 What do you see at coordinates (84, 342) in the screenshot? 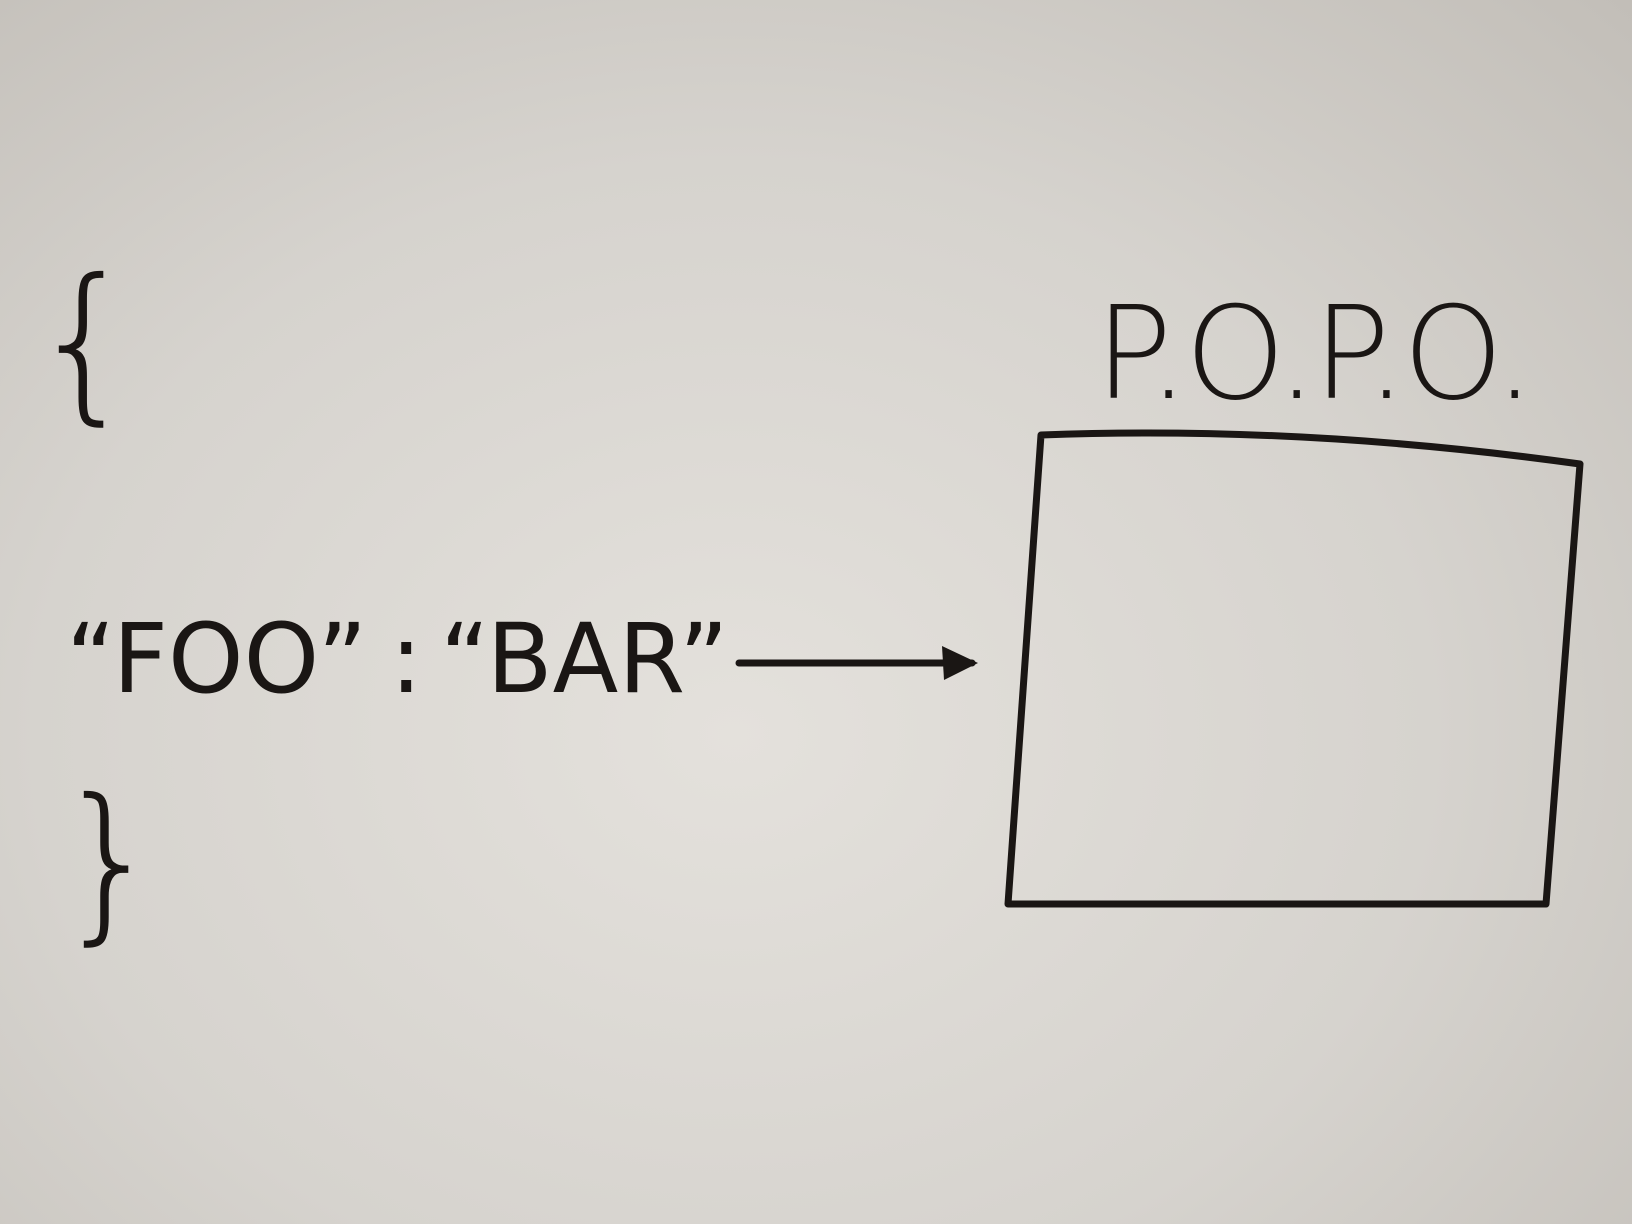
I see `open-brace: {` at bounding box center [84, 342].